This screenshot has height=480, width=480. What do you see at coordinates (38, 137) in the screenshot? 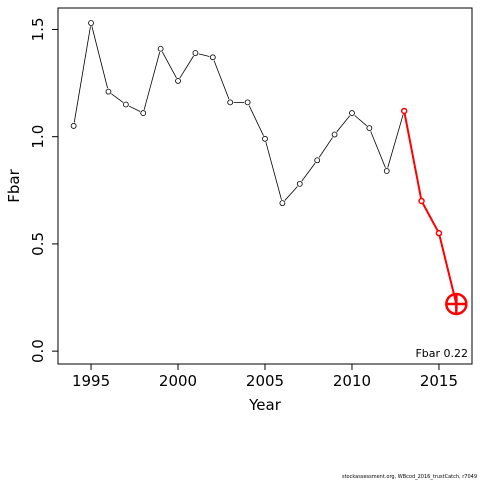
I see `y-tick-label: 1.0` at bounding box center [38, 137].